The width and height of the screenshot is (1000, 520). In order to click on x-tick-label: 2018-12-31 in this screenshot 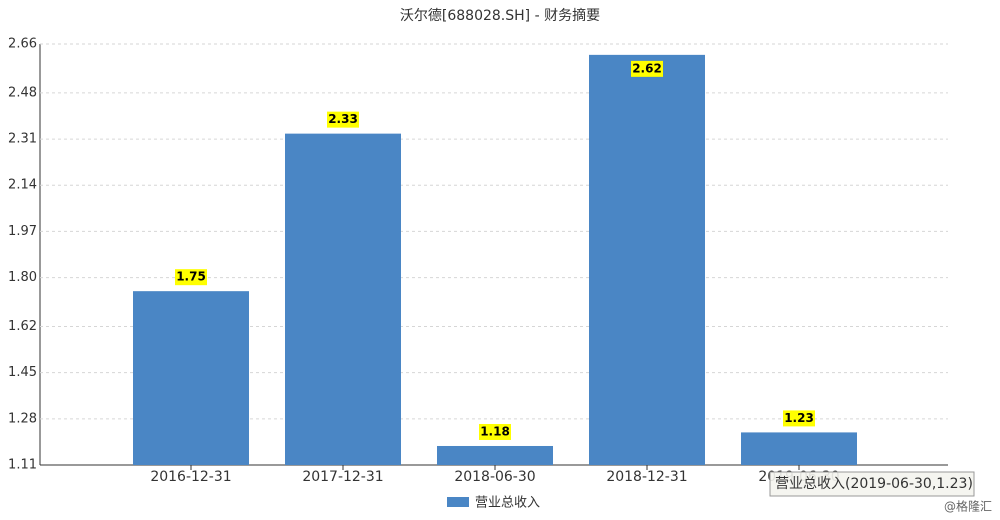, I will do `click(646, 477)`.